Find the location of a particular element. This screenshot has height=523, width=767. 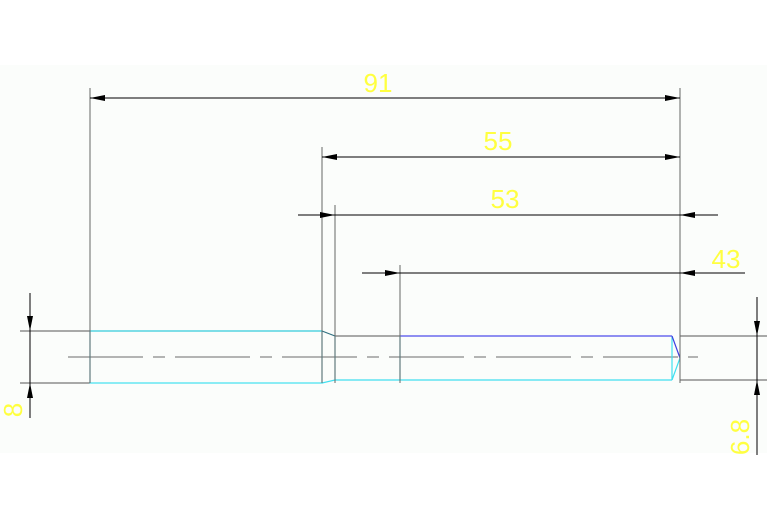

dimension-43: 43 is located at coordinates (553, 260).